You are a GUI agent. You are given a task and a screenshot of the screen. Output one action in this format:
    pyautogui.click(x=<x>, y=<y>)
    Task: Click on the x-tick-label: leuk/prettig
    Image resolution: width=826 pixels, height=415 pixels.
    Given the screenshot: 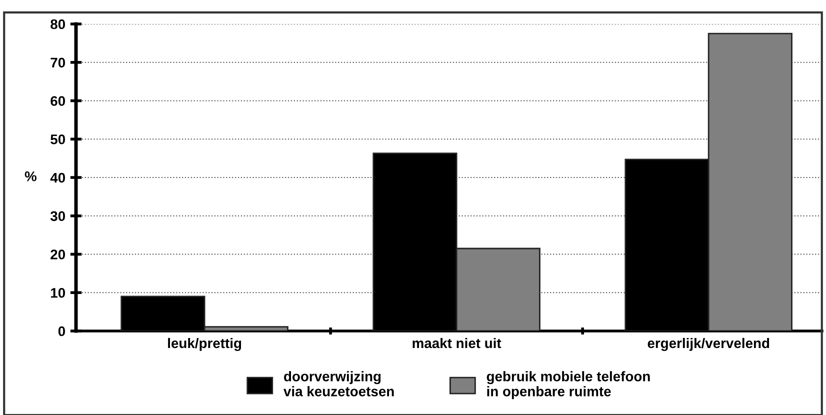 What is the action you would take?
    pyautogui.click(x=205, y=344)
    